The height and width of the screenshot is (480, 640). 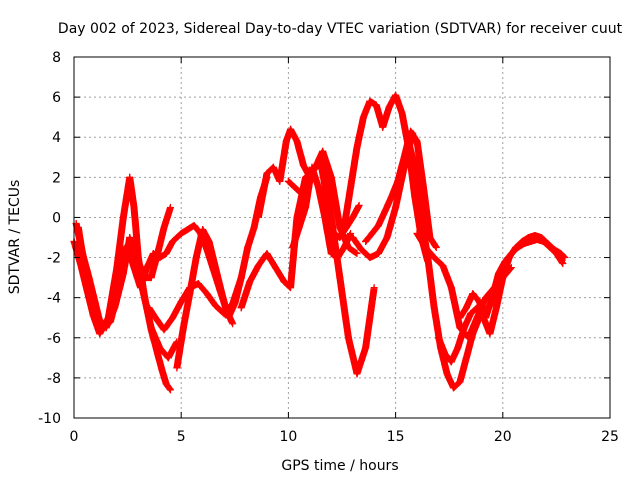 I want to click on y-tick-label: -4, so click(x=54, y=299).